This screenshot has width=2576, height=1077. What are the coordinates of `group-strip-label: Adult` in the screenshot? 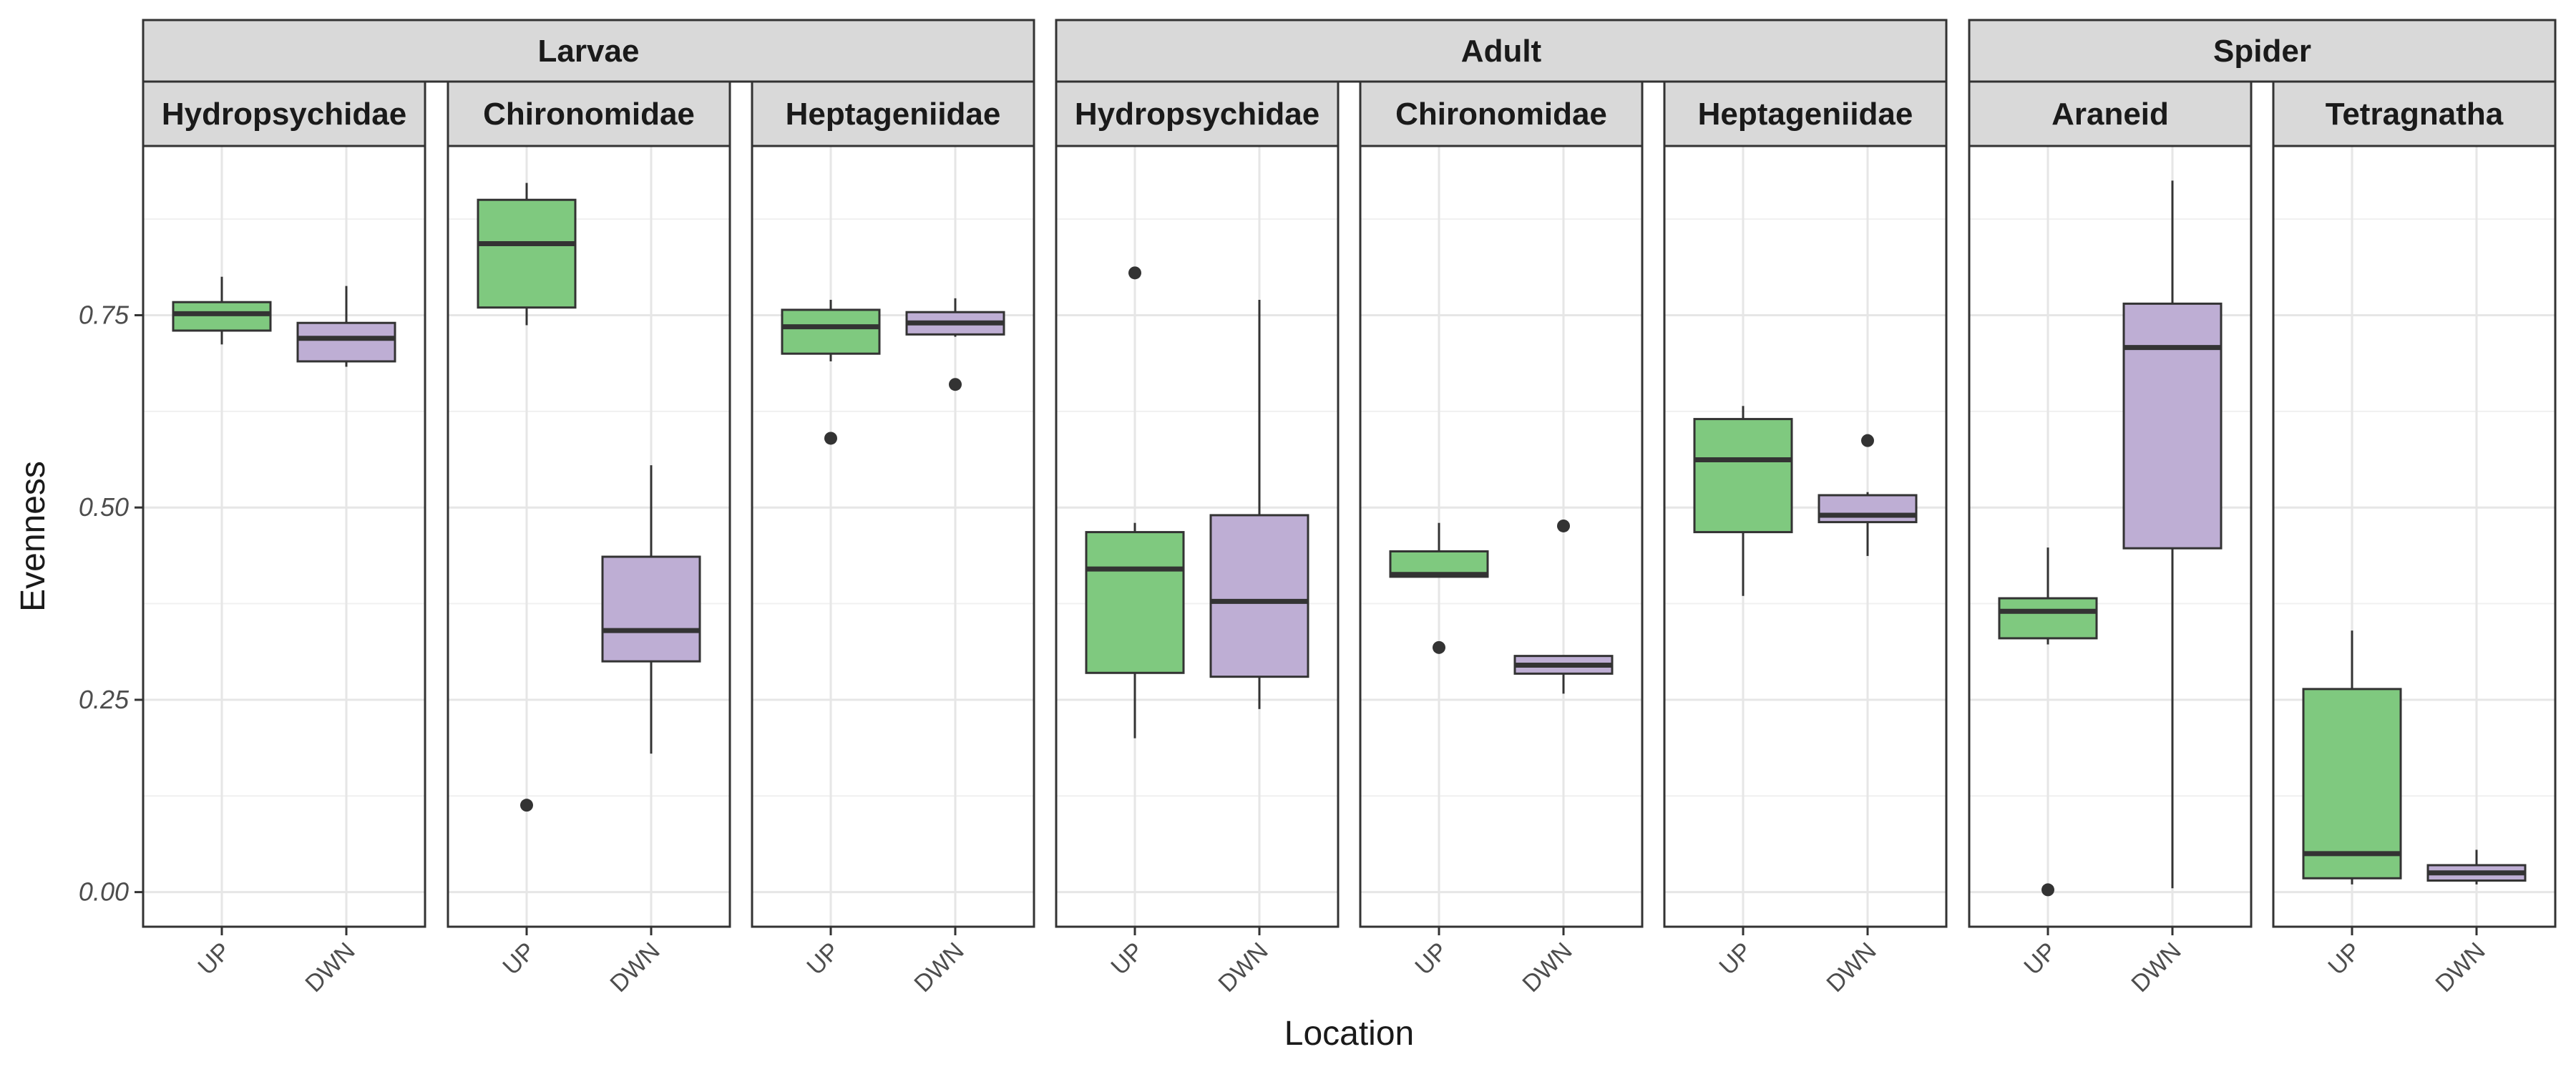 It's located at (1501, 51).